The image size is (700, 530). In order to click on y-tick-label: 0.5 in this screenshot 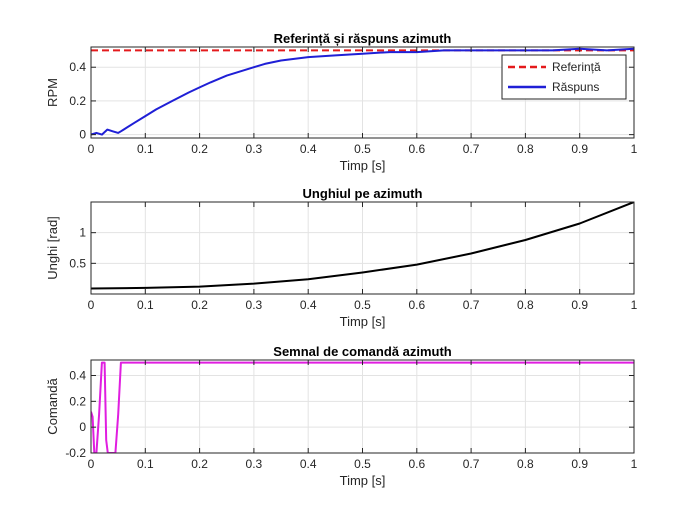, I will do `click(77, 263)`.